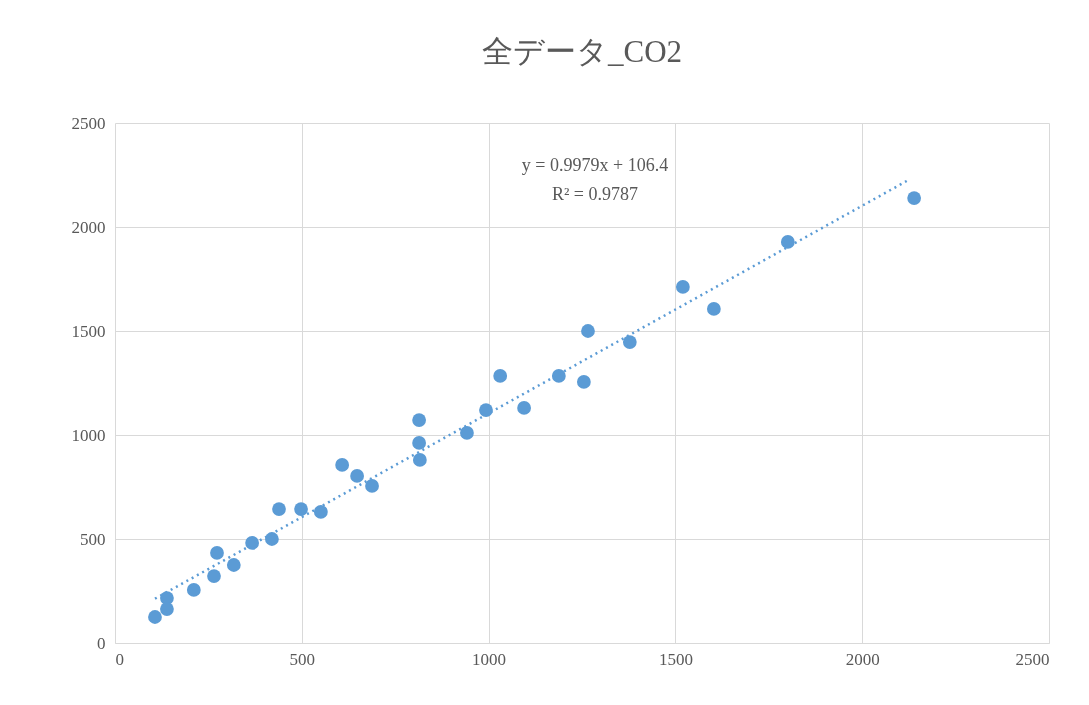 Image resolution: width=1089 pixels, height=705 pixels. I want to click on chart-title: 全データ_CO2, so click(582, 51).